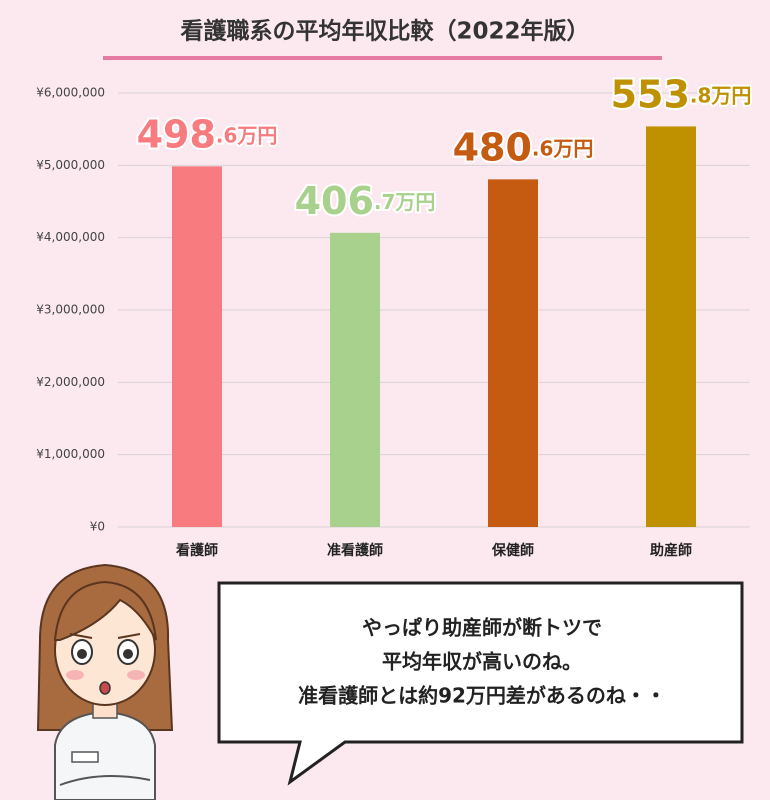 This screenshot has height=800, width=770. What do you see at coordinates (482, 628) in the screenshot?
I see `speech-line: やっぱり助産師が断トツで` at bounding box center [482, 628].